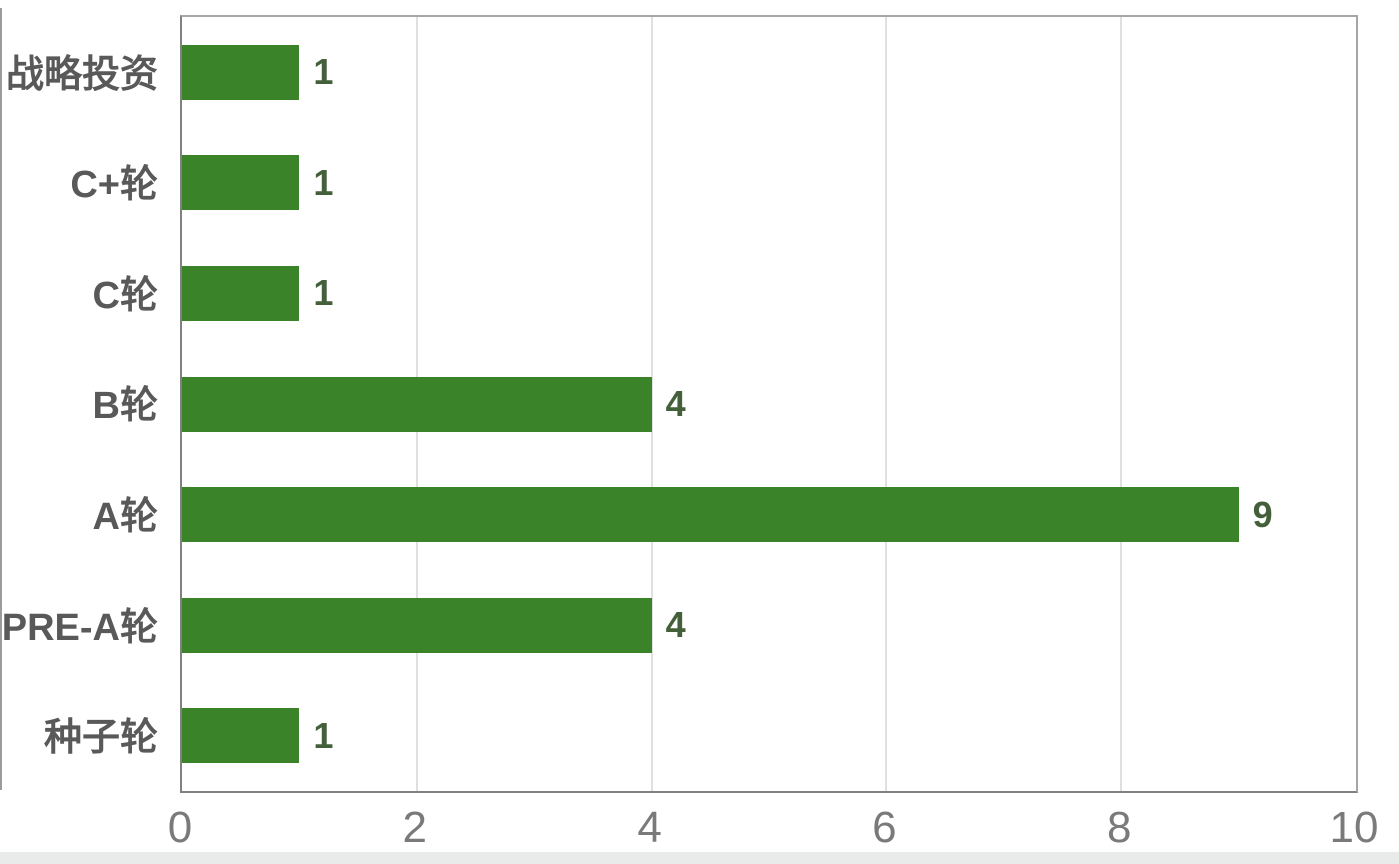 The image size is (1399, 864). I want to click on bar-value-label: 9, so click(1262, 514).